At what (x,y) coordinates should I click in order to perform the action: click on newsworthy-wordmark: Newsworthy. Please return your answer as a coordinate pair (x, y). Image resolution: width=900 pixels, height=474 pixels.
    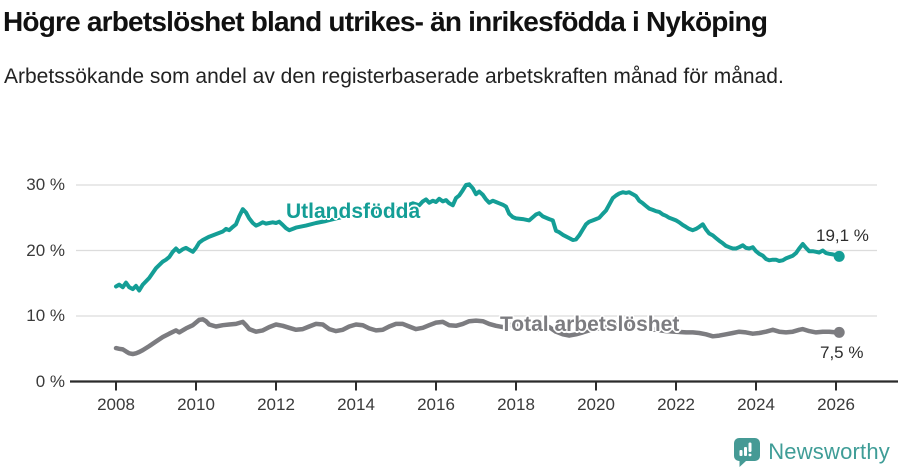
    Looking at the image, I should click on (829, 451).